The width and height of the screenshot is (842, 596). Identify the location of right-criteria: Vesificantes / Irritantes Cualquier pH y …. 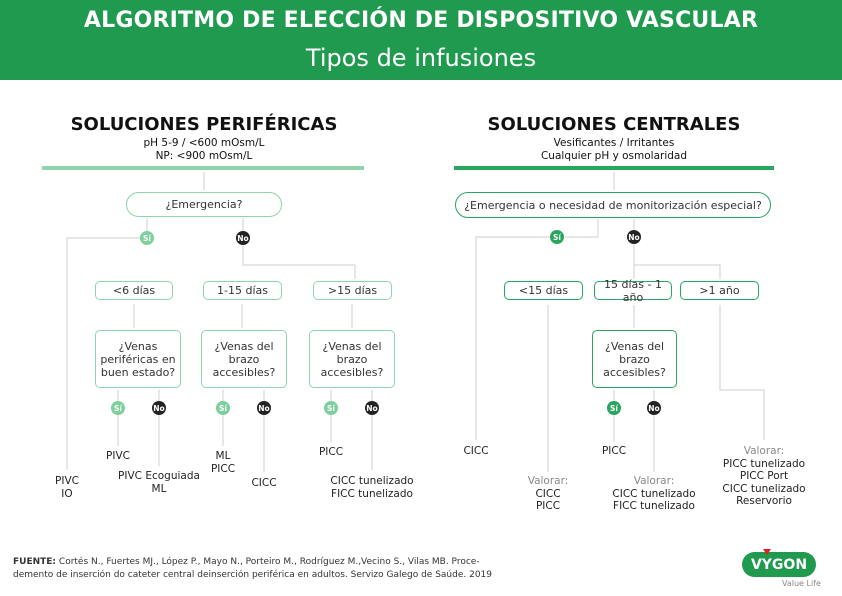
(614, 150).